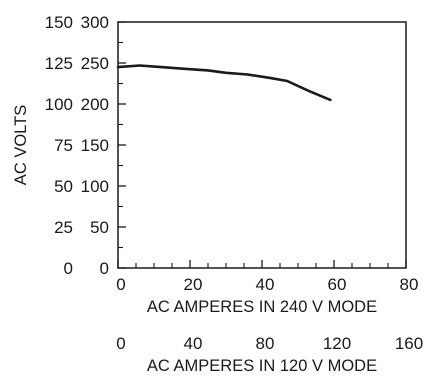 Image resolution: width=430 pixels, height=377 pixels. What do you see at coordinates (21, 145) in the screenshot?
I see `y-axis-title: AC VOLTS` at bounding box center [21, 145].